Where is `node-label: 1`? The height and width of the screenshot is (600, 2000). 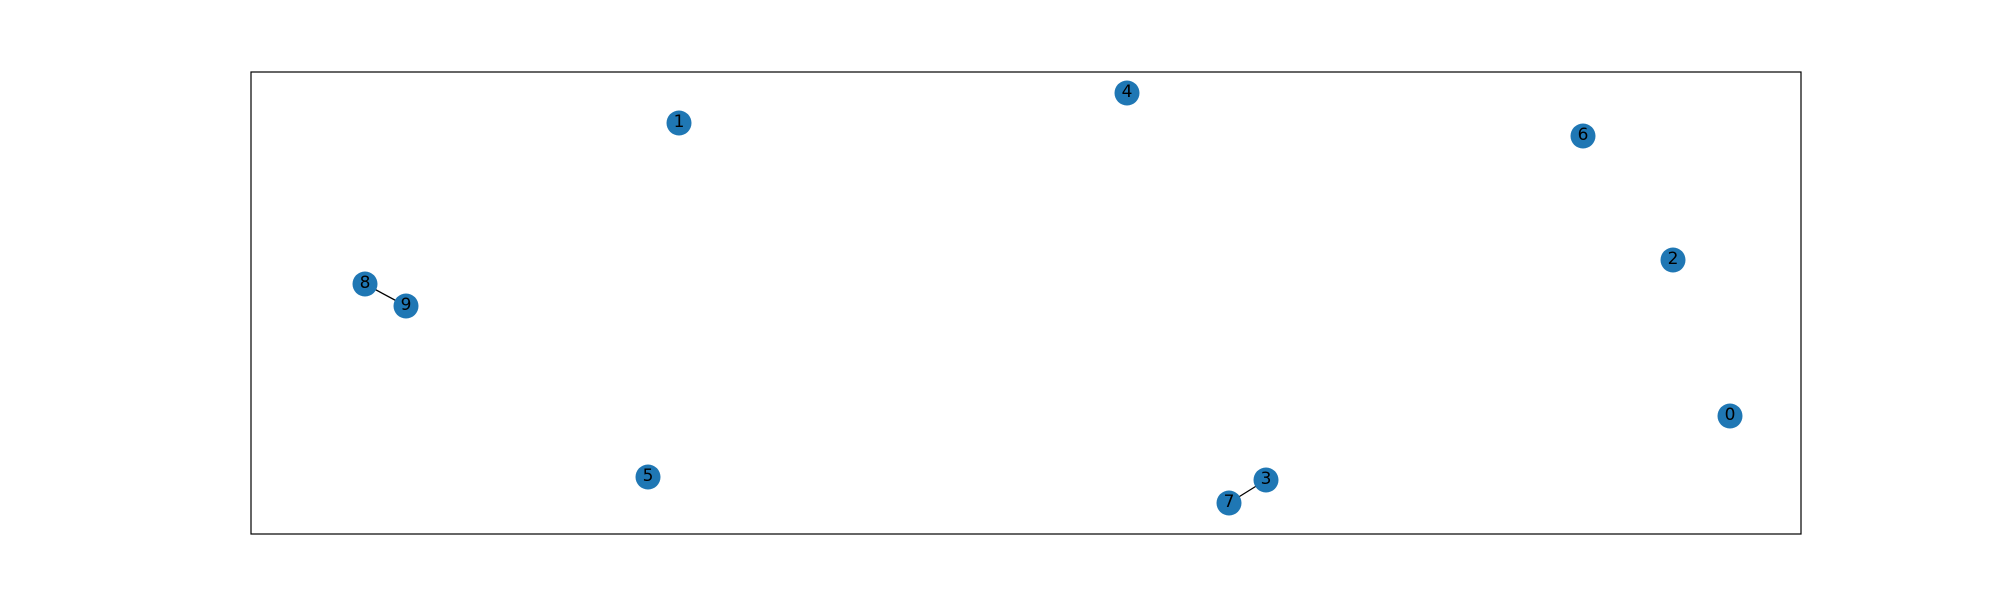
node-label: 1 is located at coordinates (679, 122).